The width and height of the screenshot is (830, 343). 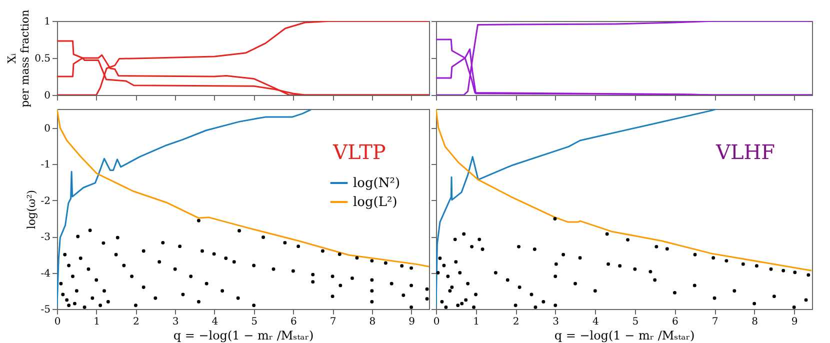 I want to click on legend-label: log(L²), so click(x=375, y=202).